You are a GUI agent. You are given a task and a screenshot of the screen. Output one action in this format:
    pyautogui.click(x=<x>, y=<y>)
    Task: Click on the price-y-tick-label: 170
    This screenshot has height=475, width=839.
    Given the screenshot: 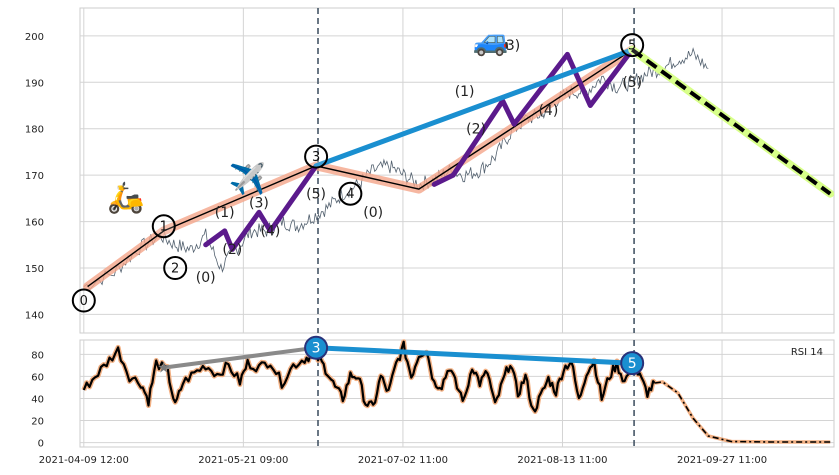 What is the action you would take?
    pyautogui.click(x=34, y=176)
    